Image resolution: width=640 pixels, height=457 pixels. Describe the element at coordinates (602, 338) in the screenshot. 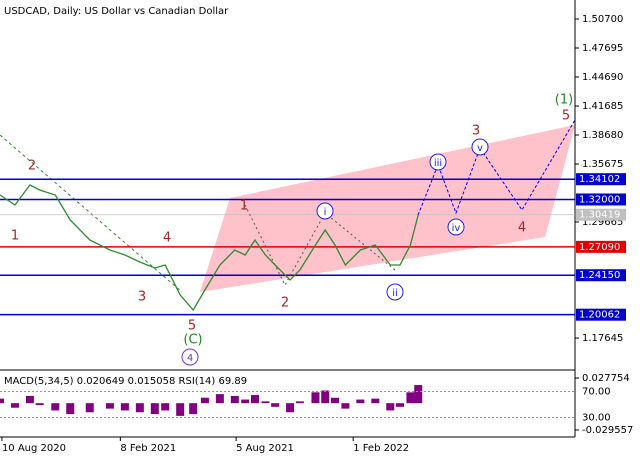

I see `y-tick-label: 1.17645` at that location.